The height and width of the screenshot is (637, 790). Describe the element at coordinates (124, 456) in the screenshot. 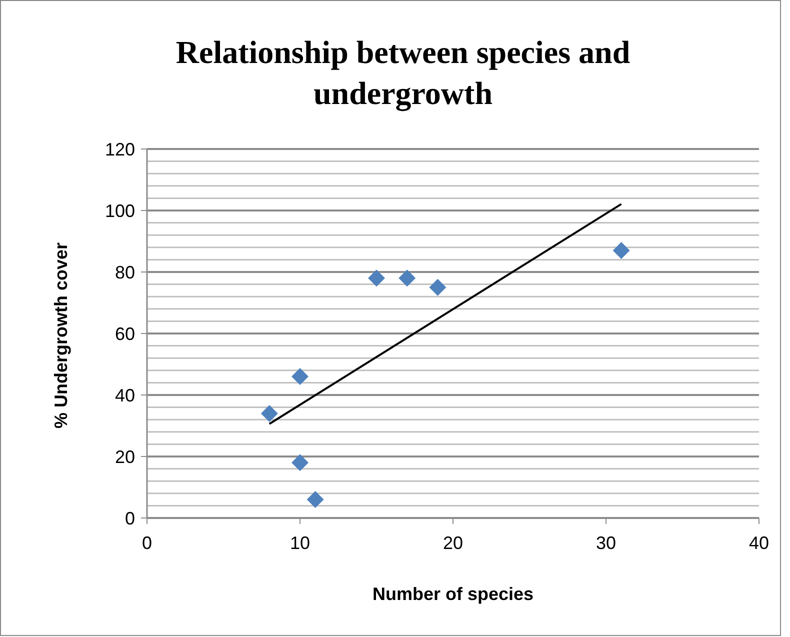

I see `y-tick-label: 20` at that location.